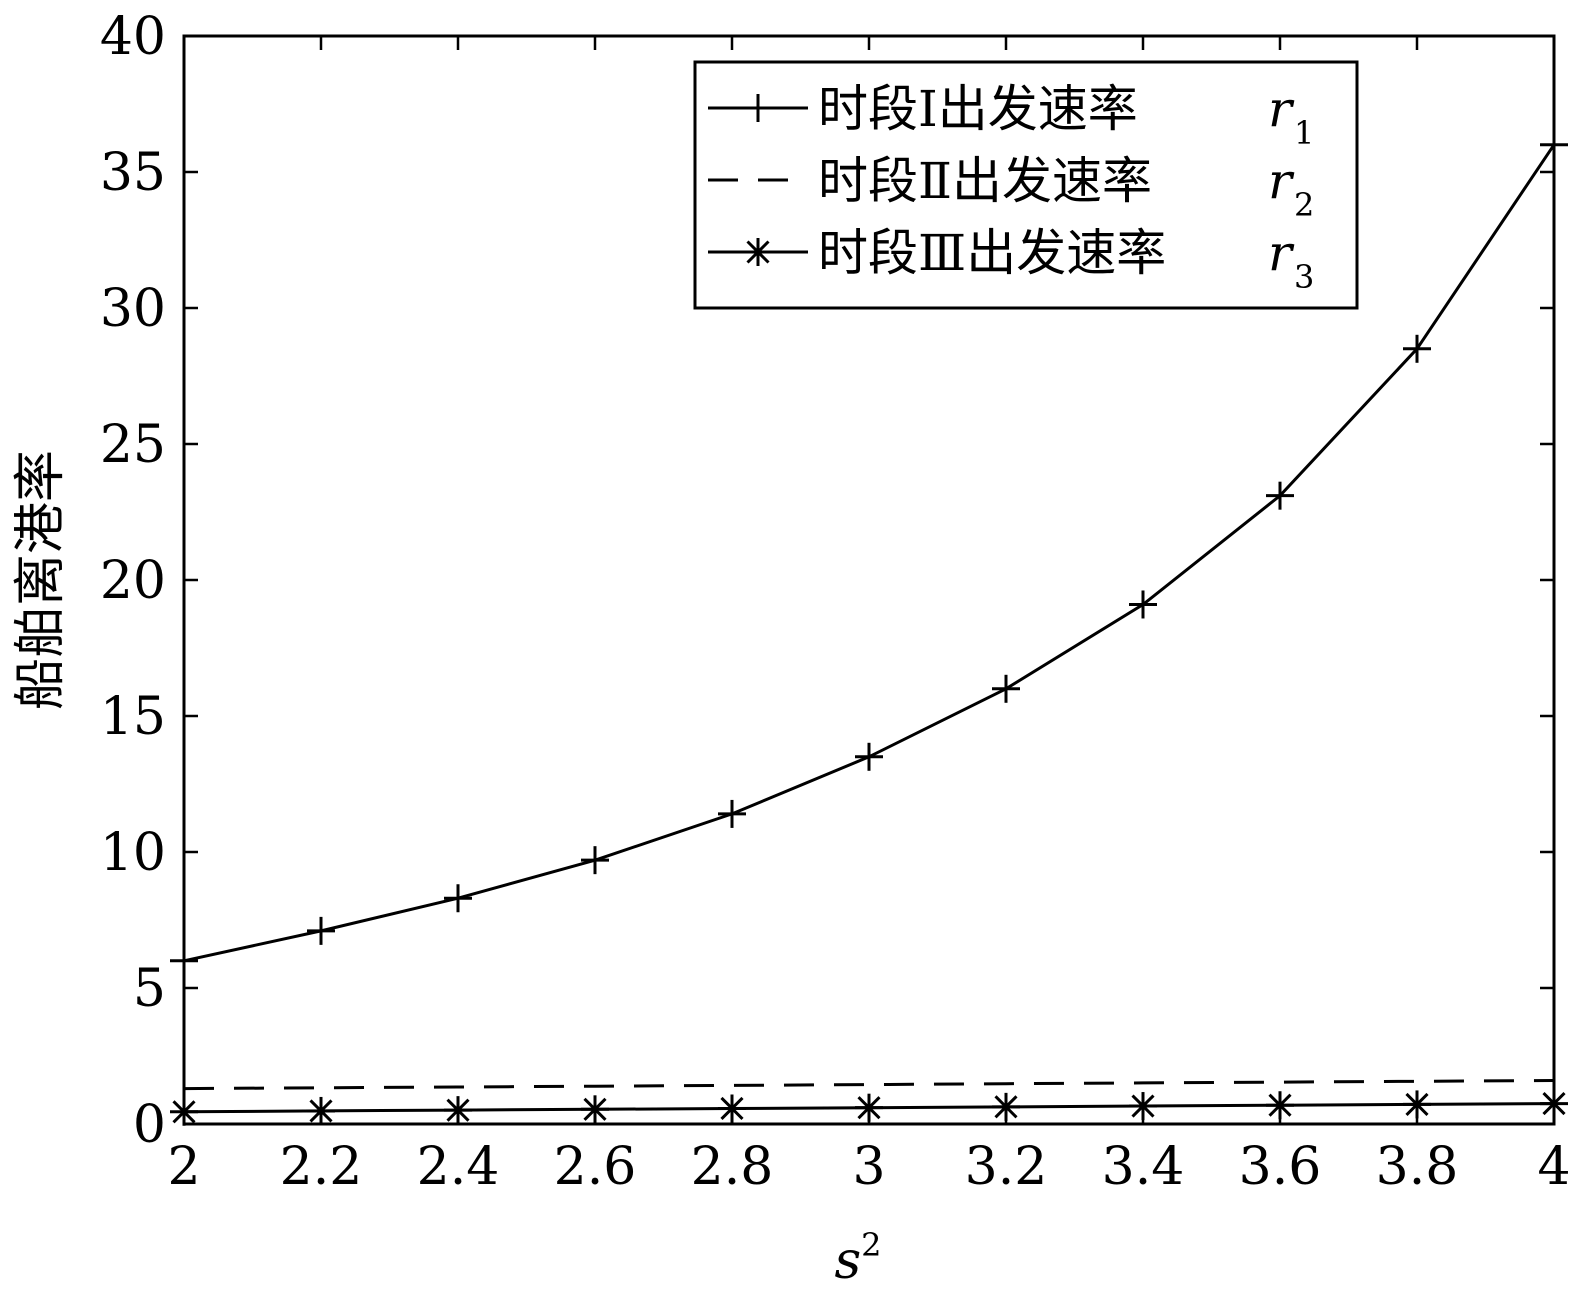 This screenshot has height=1295, width=1589. Describe the element at coordinates (1304, 133) in the screenshot. I see `legend-subscript: 1` at that location.